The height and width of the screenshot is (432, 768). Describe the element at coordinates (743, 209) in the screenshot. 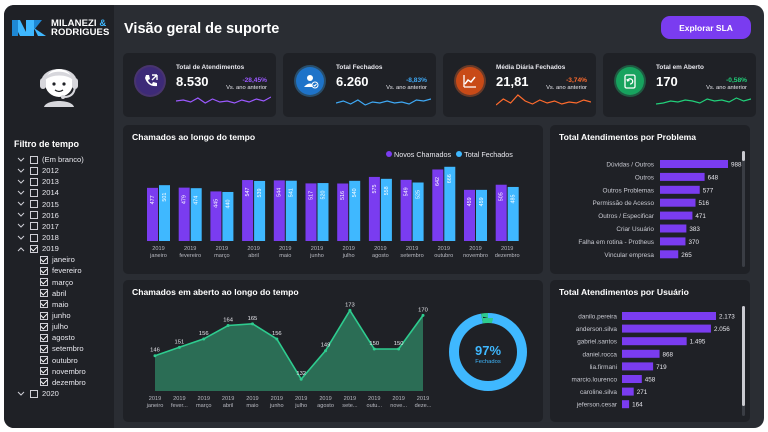

I see `problem-scrollbar` at that location.